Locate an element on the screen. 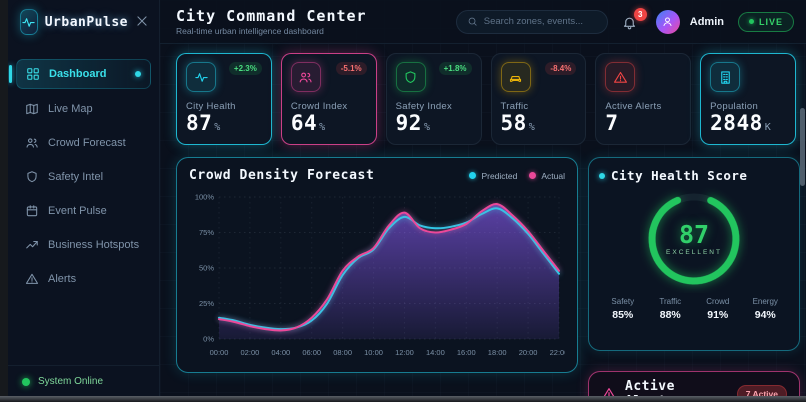 The image size is (806, 402). svg-text: 04:00 is located at coordinates (280, 352).